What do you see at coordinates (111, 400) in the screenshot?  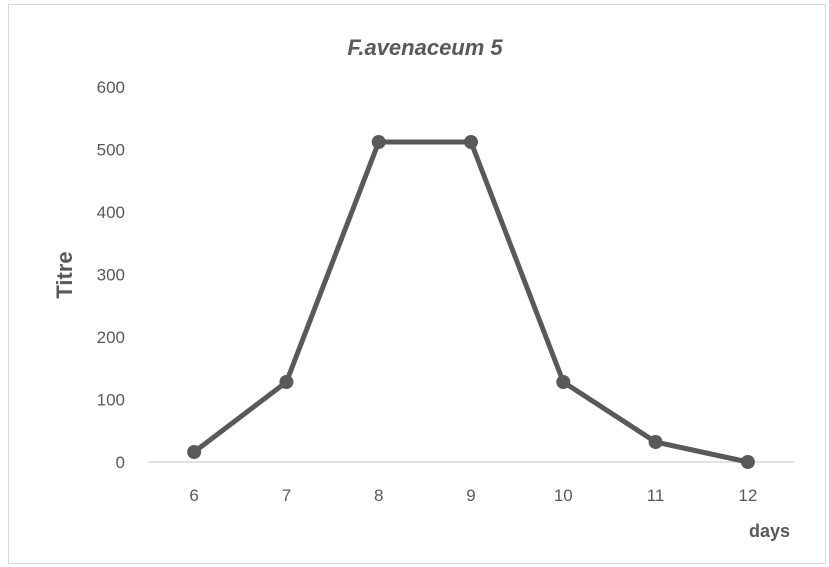 I see `y-tick-label: 100` at bounding box center [111, 400].